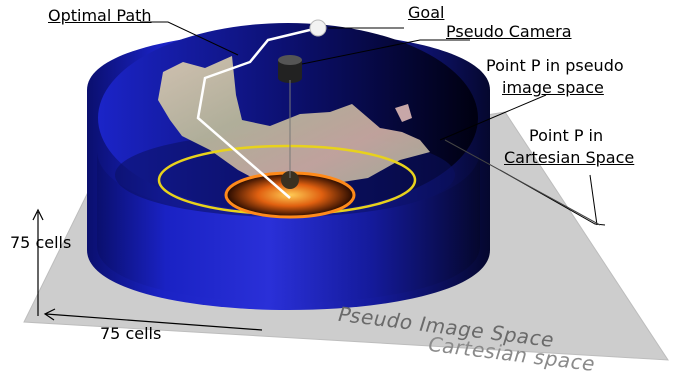 This screenshot has height=376, width=679. What do you see at coordinates (509, 31) in the screenshot?
I see `pseudo-camera-label: Pseudo Camera` at bounding box center [509, 31].